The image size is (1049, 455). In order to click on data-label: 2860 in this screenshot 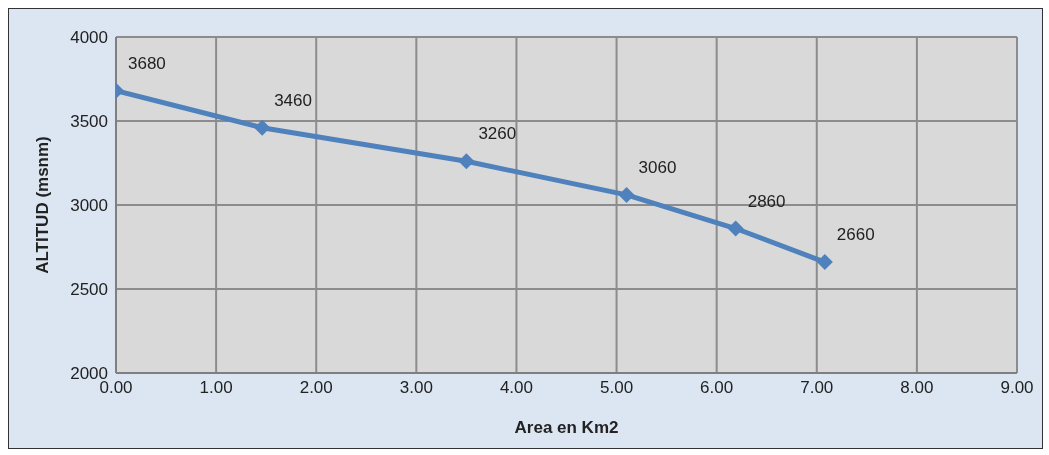, I will do `click(766, 201)`.